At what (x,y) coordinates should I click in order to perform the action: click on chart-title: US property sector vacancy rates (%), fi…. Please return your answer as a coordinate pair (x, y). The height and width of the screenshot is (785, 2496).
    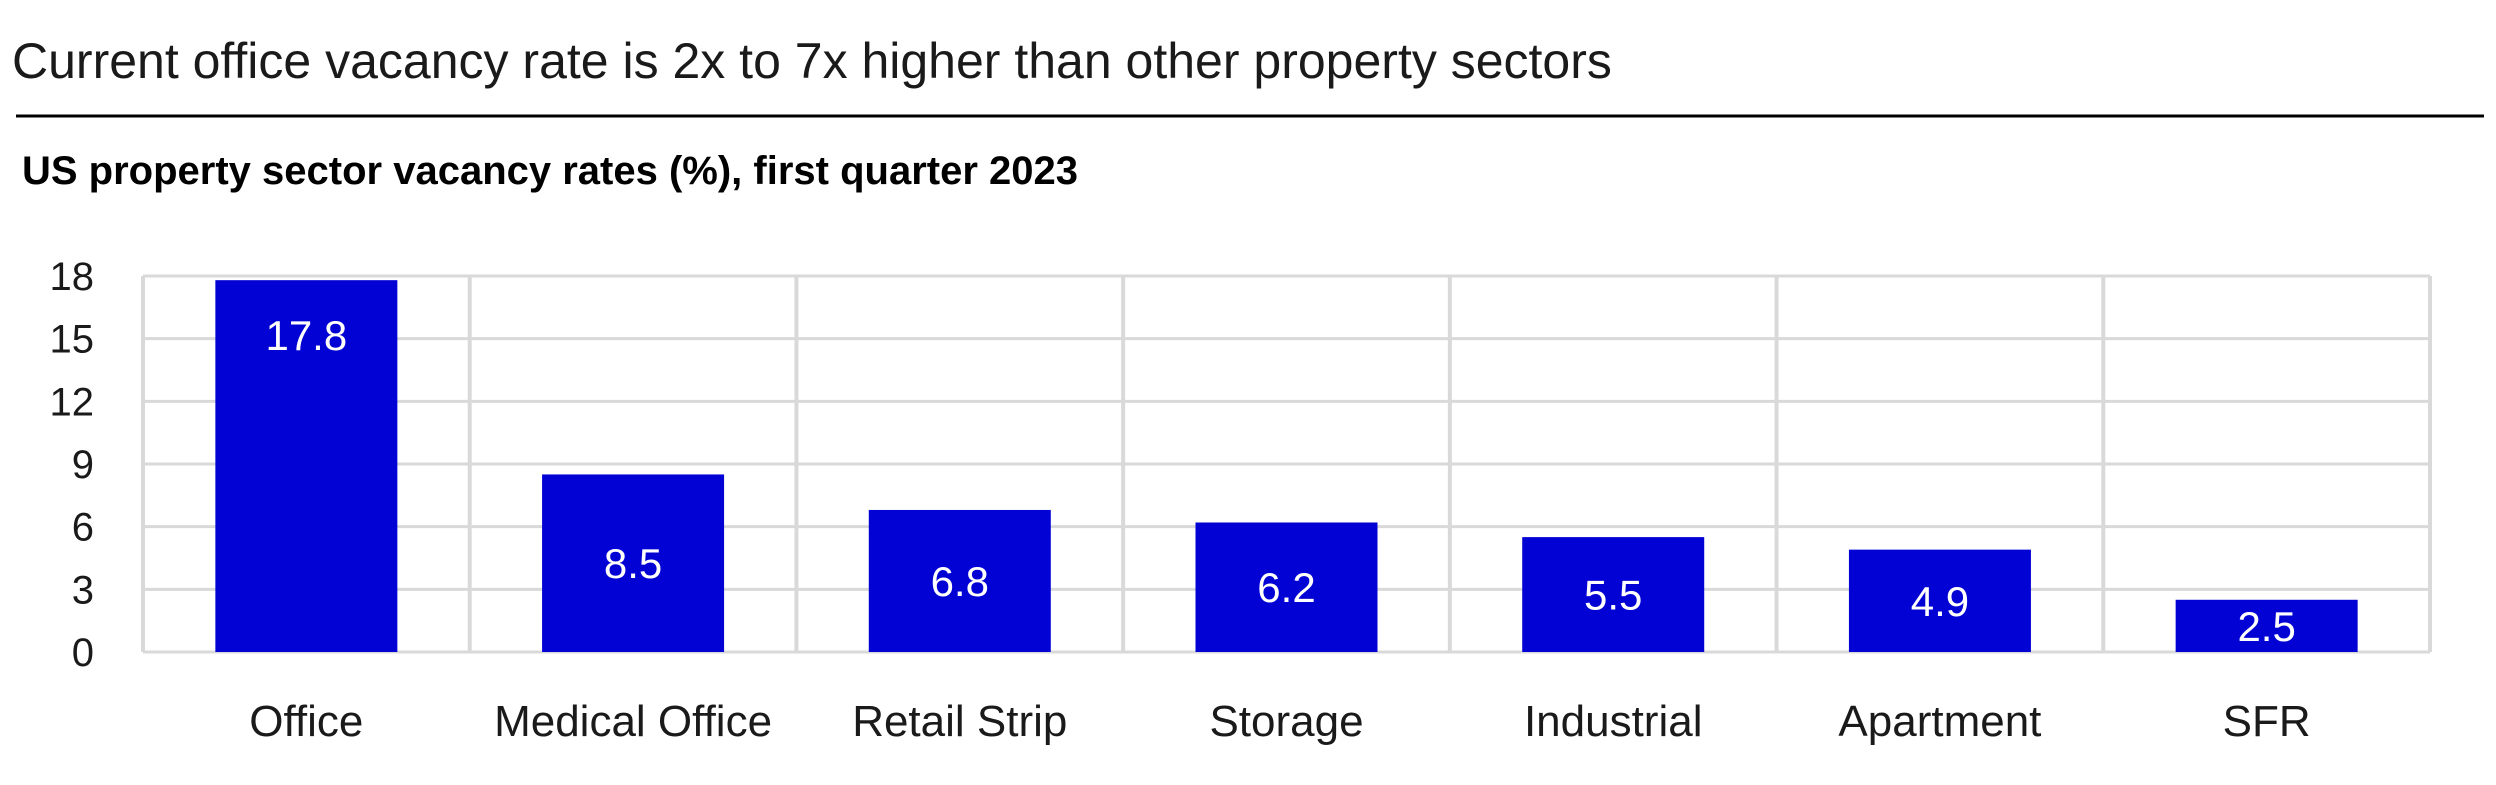
    Looking at the image, I should click on (550, 171).